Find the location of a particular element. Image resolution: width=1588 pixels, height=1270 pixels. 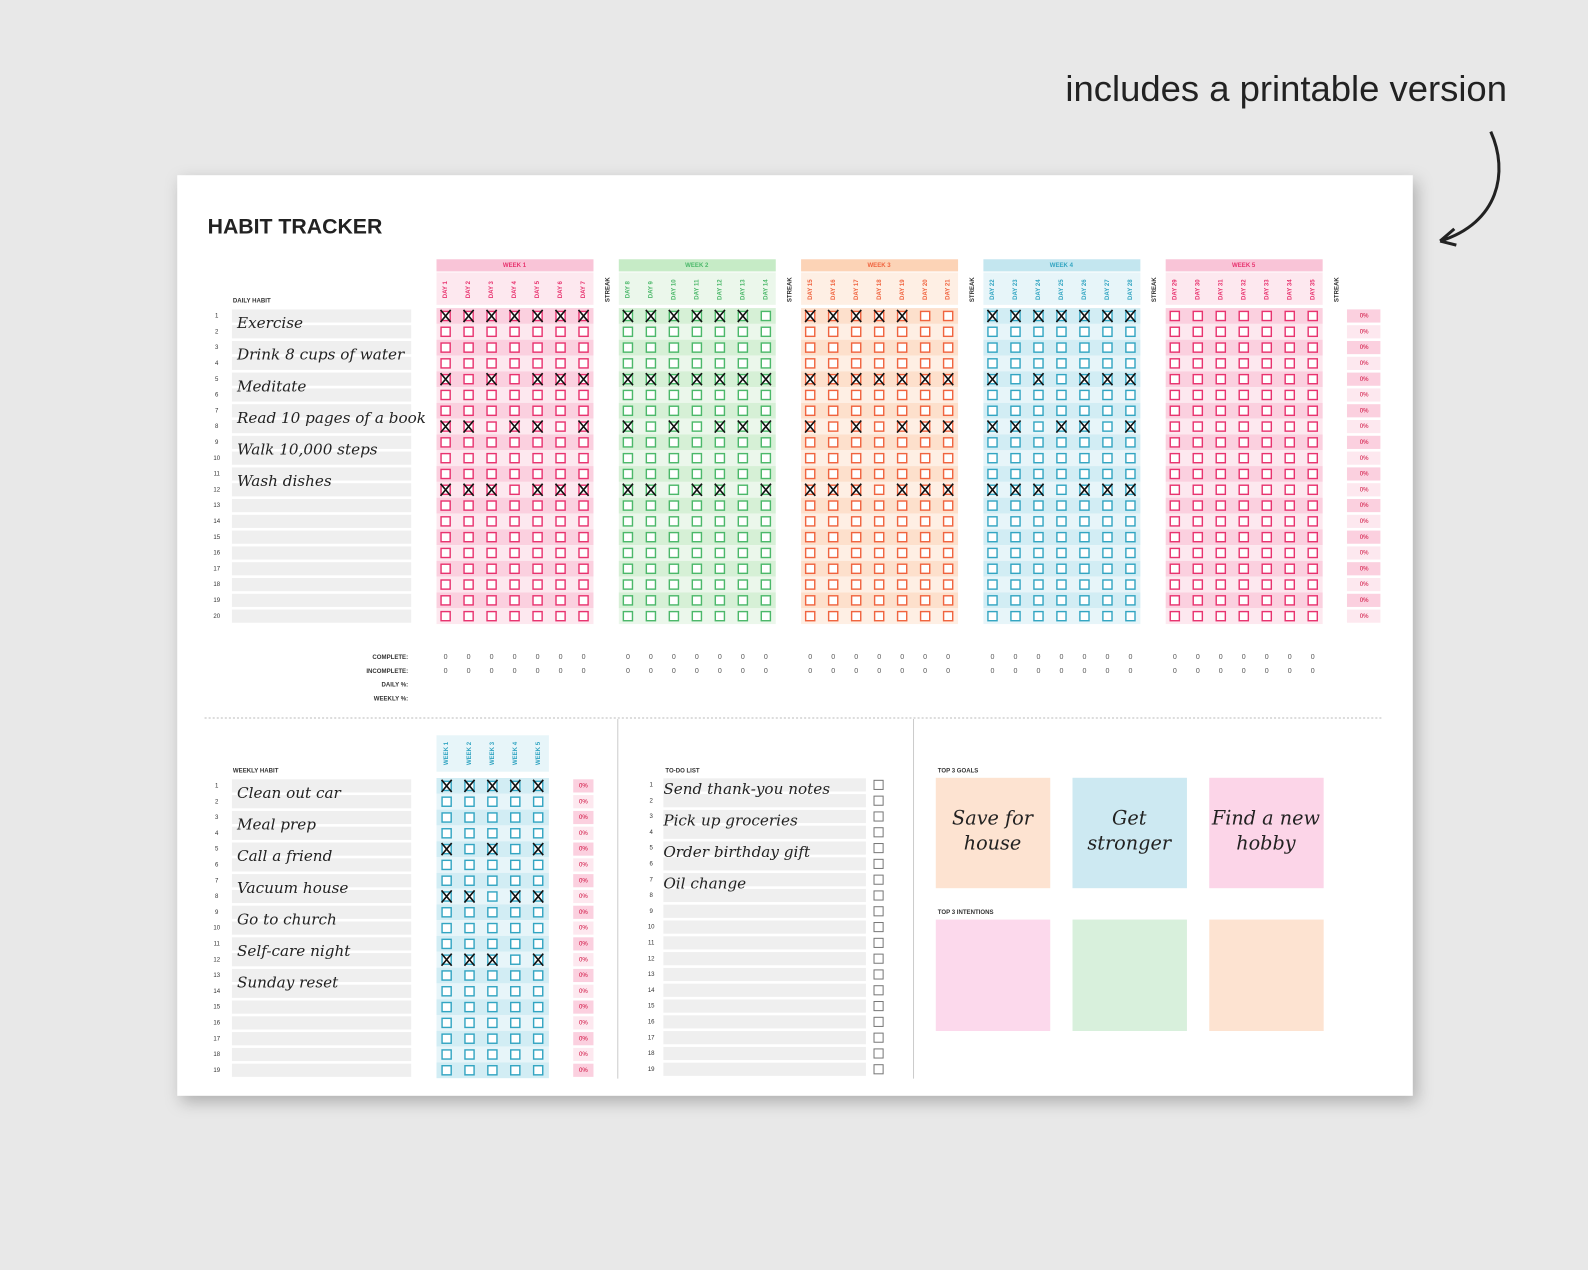

week-band is located at coordinates (515, 265).